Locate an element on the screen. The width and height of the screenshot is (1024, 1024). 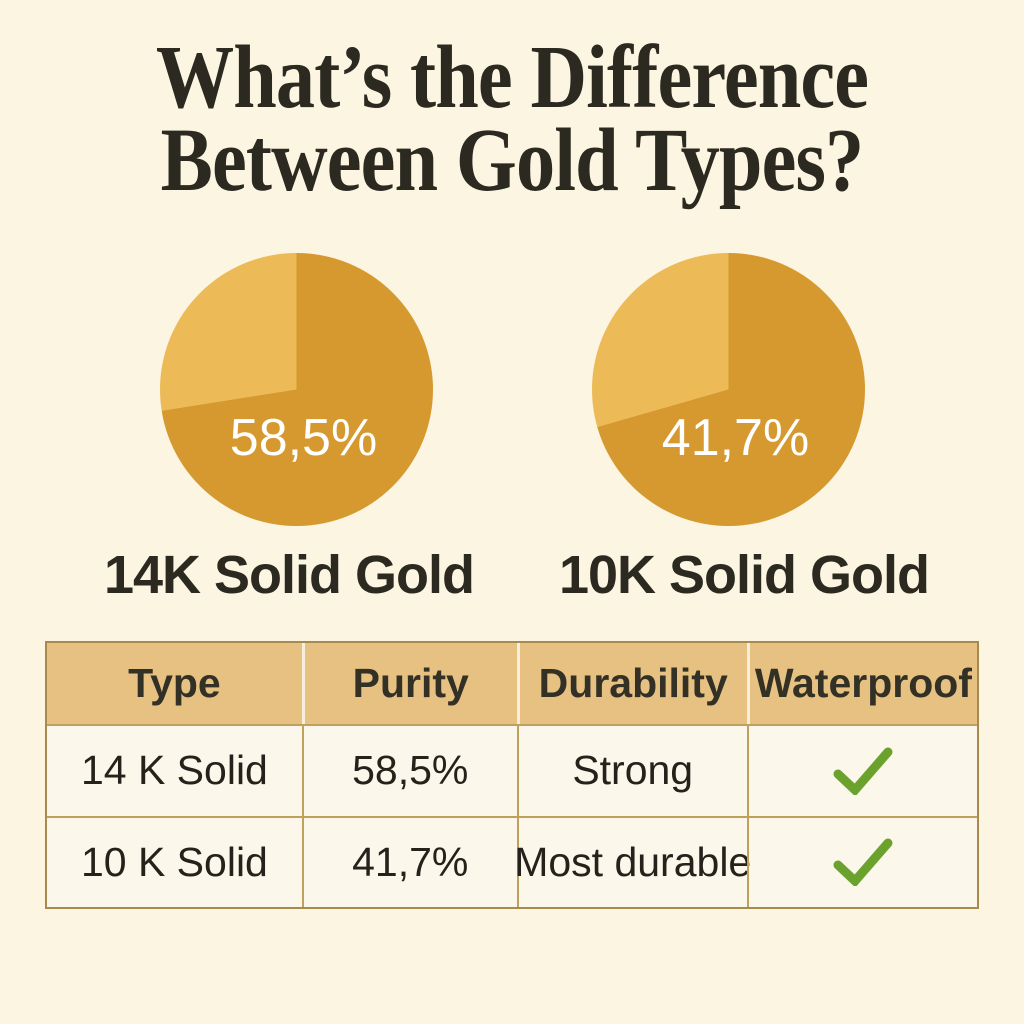
table-cell-purity: 58,5% is located at coordinates (409, 770).